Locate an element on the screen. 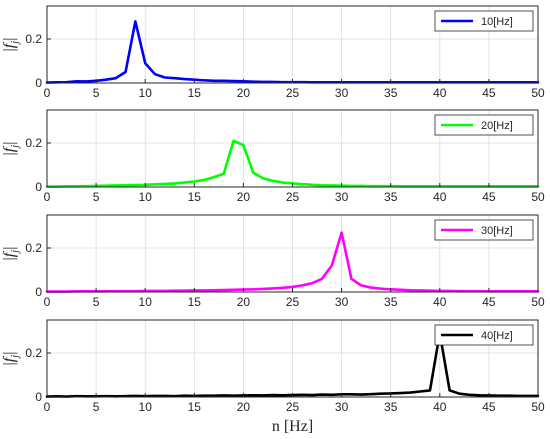 Image resolution: width=550 pixels, height=439 pixels. legend: 40[Hz] is located at coordinates (484, 335).